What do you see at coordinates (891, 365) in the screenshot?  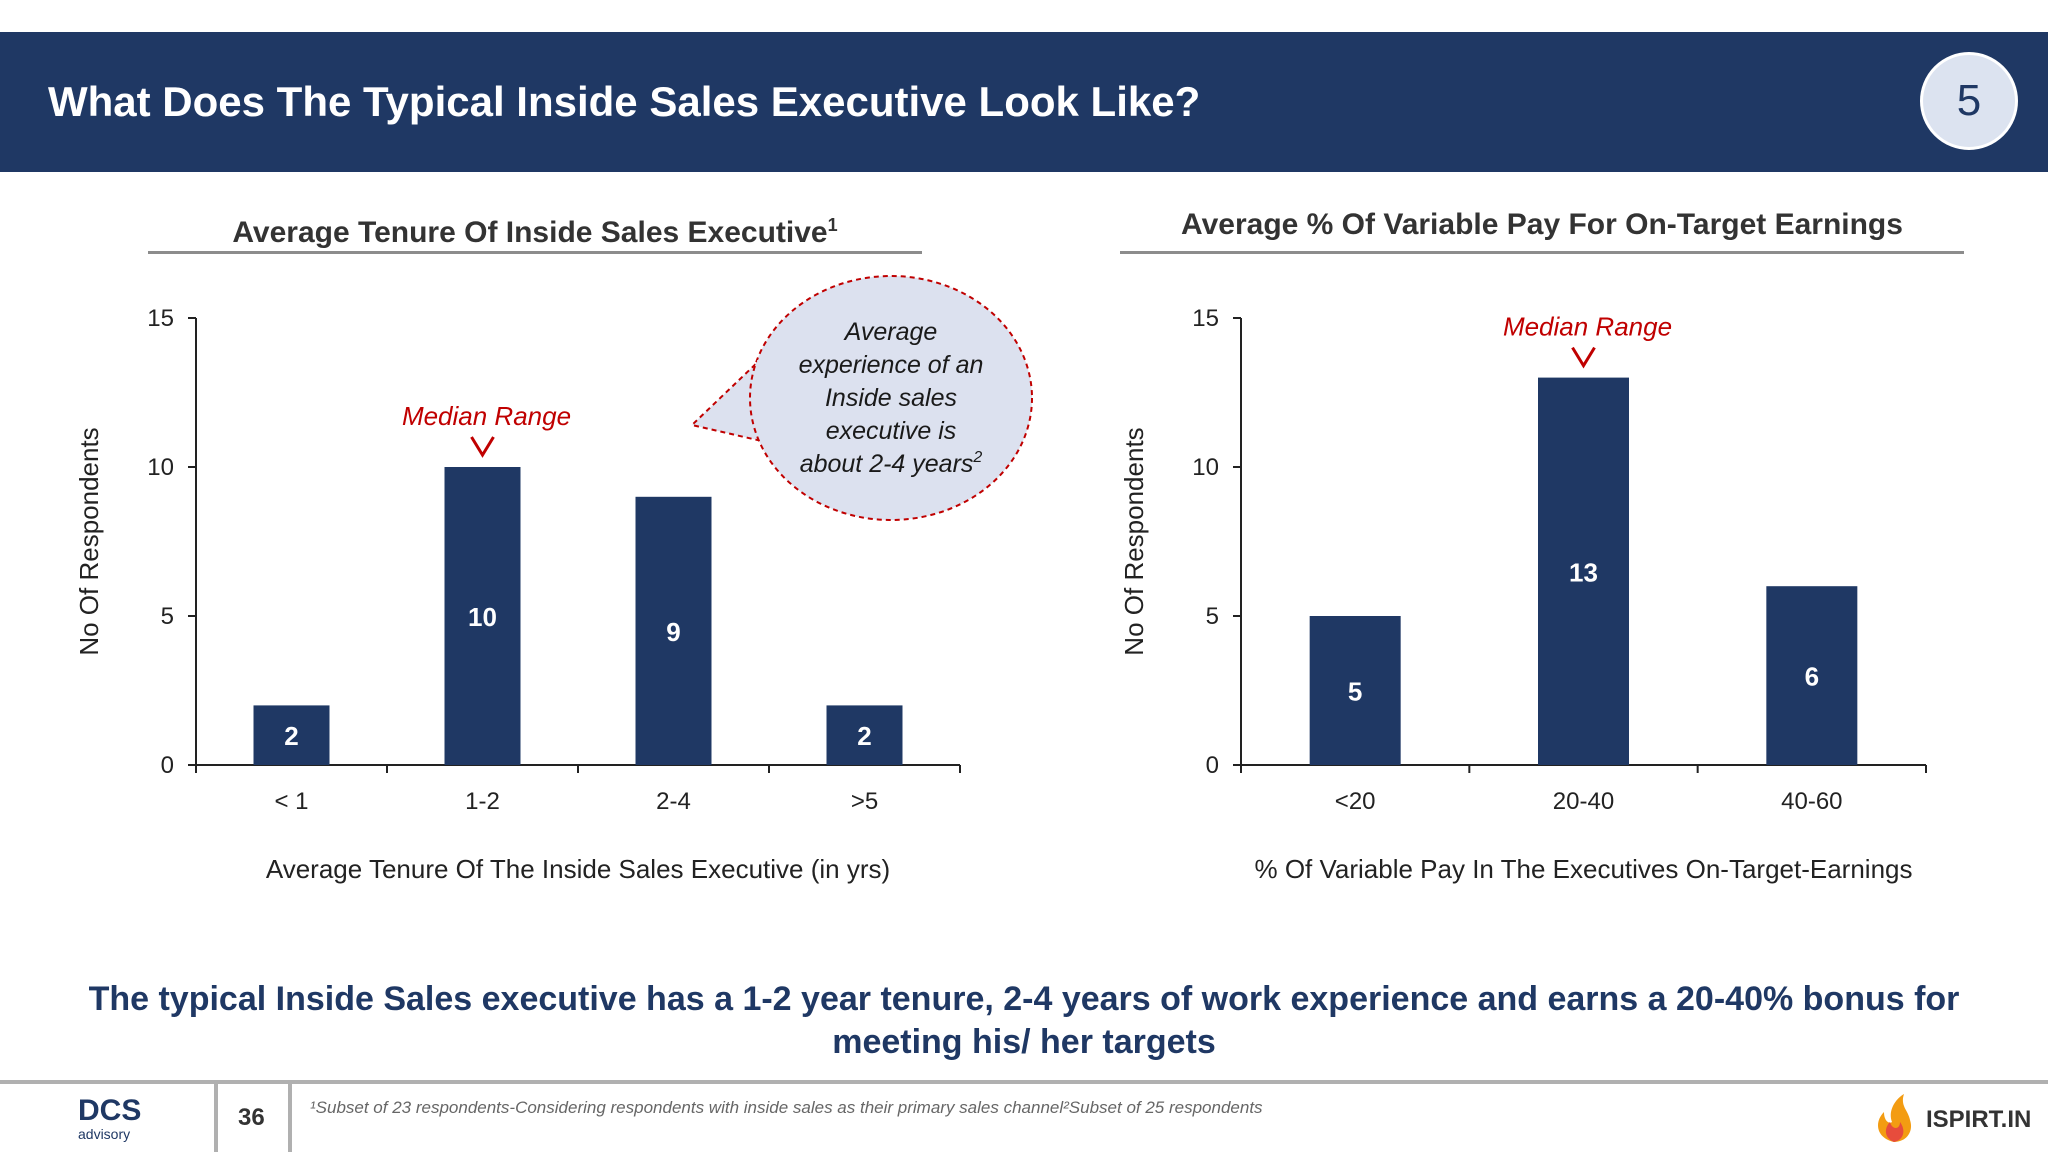 I see `tenure-callout-text-line: experience of an` at bounding box center [891, 365].